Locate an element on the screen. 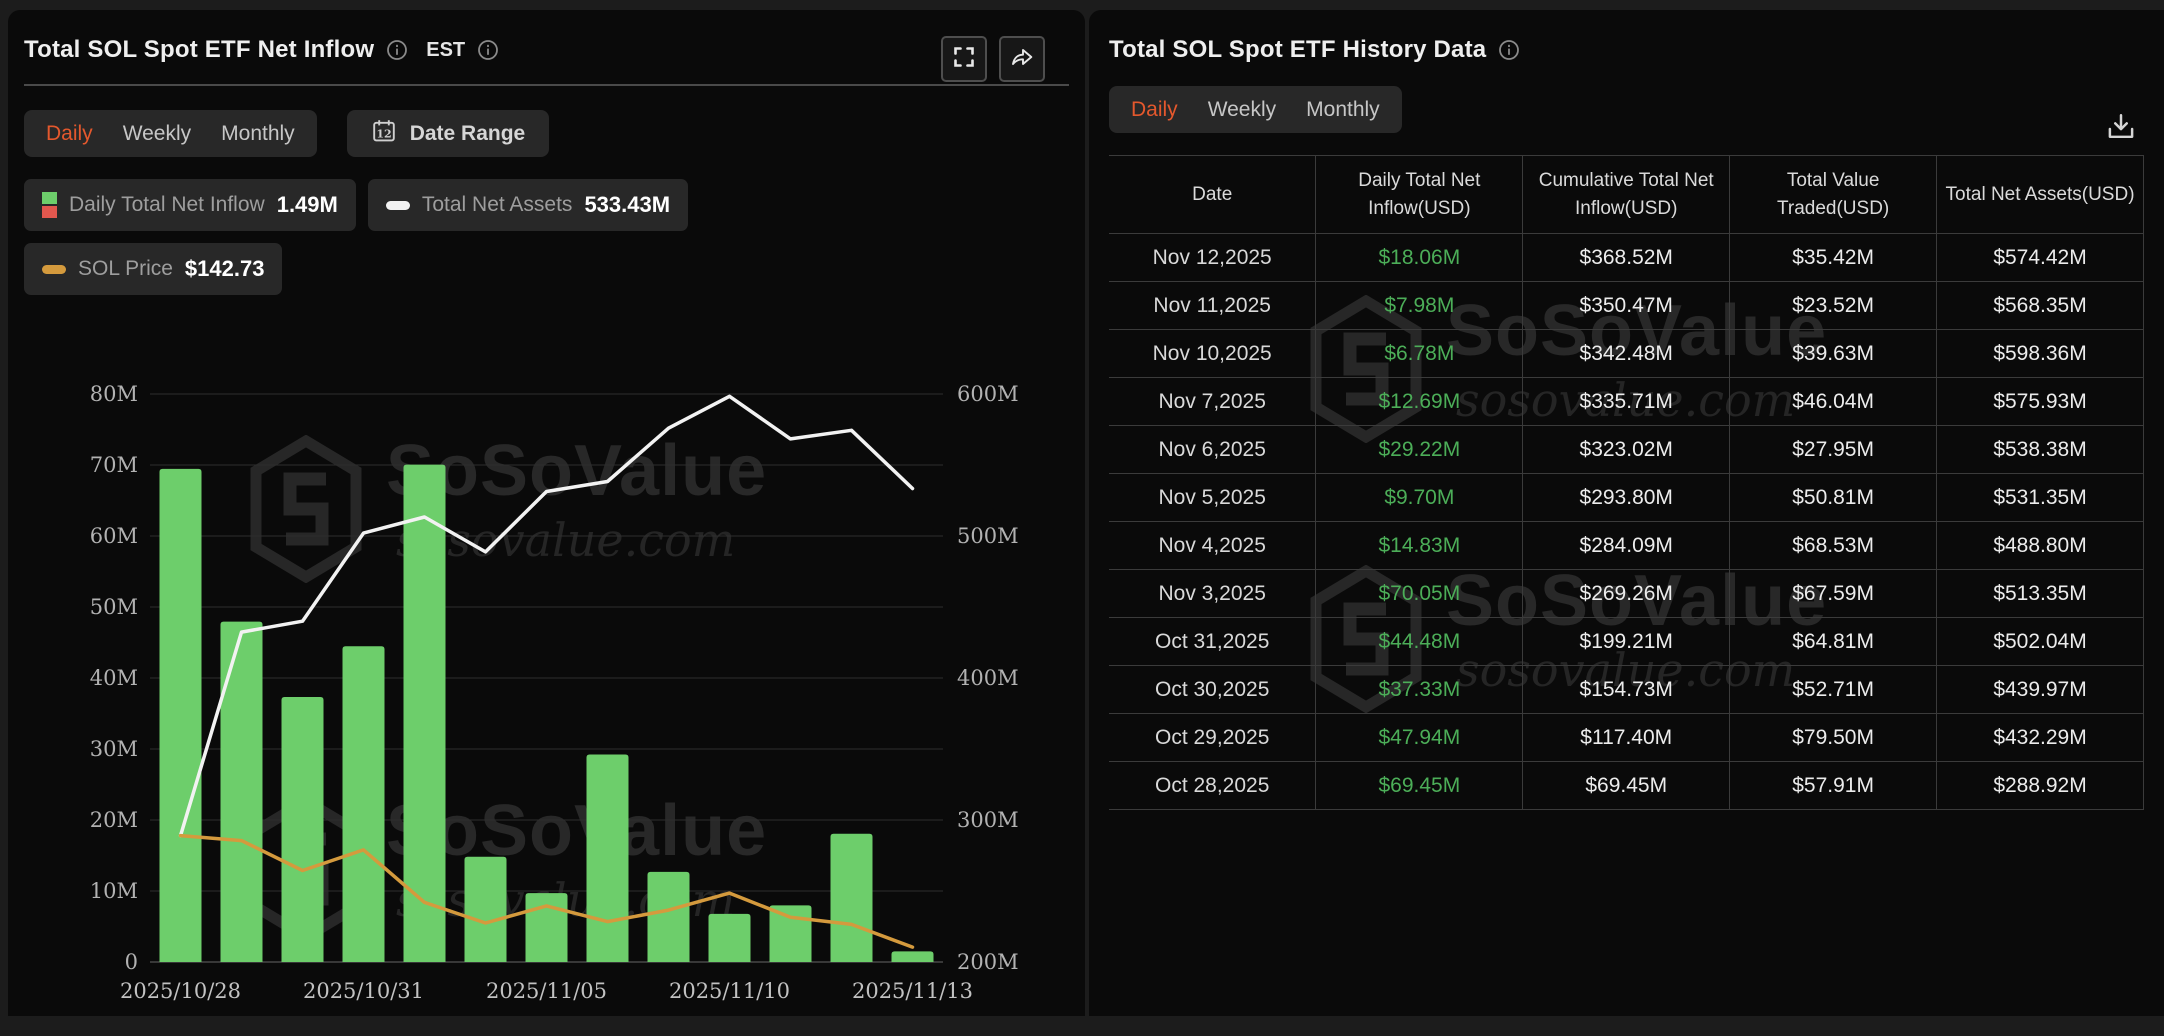 This screenshot has height=1036, width=2164. column-header: Total Net Assets(USD) is located at coordinates (2040, 194).